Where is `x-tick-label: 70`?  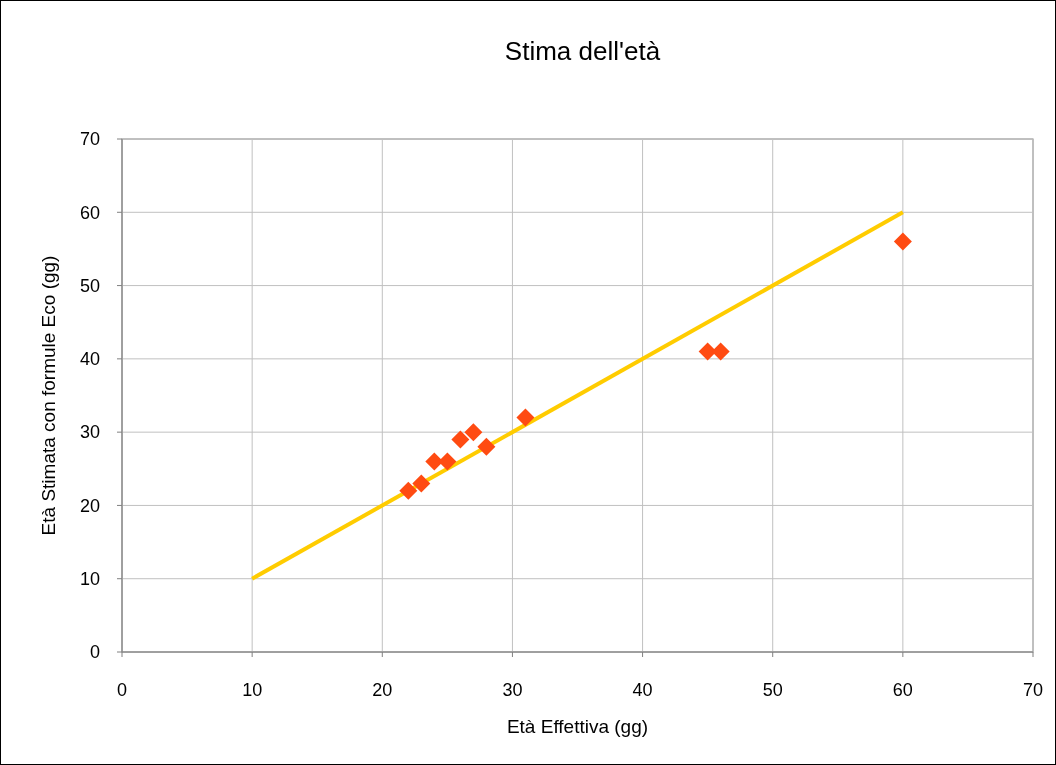 x-tick-label: 70 is located at coordinates (1033, 690).